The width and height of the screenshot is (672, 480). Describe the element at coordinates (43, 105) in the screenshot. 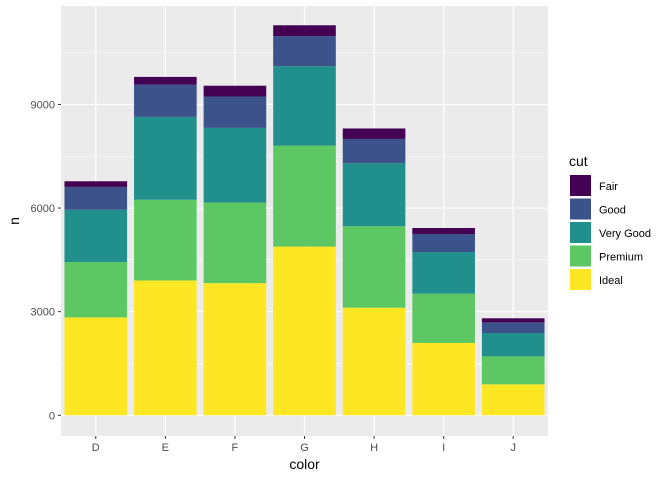

I see `y-tick-label: 9000` at that location.